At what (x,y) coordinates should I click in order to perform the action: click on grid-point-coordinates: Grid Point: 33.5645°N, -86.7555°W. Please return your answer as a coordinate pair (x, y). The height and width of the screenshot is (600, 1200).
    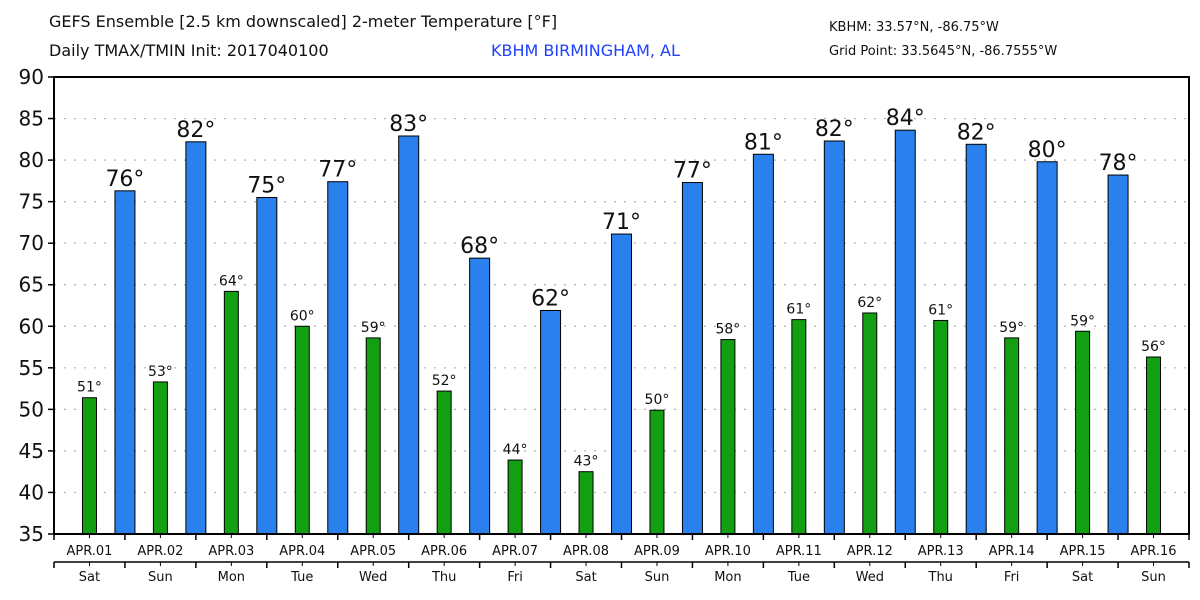
    Looking at the image, I should click on (943, 51).